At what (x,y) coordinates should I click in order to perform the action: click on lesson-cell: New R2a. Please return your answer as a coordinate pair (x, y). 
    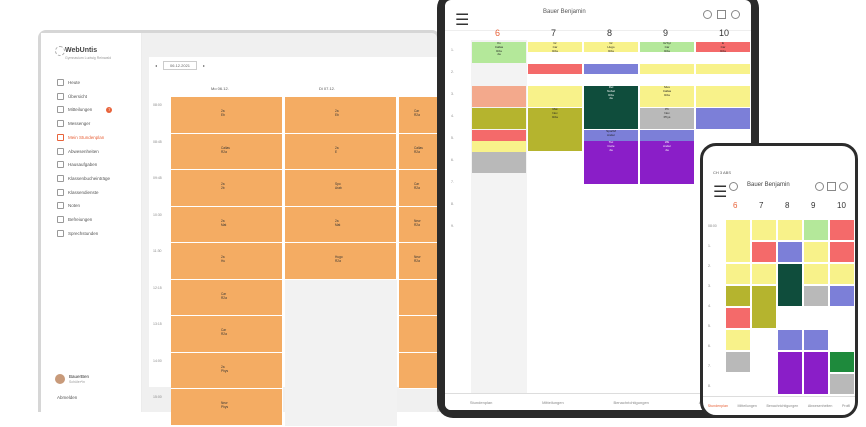
    Looking at the image, I should click on (420, 261).